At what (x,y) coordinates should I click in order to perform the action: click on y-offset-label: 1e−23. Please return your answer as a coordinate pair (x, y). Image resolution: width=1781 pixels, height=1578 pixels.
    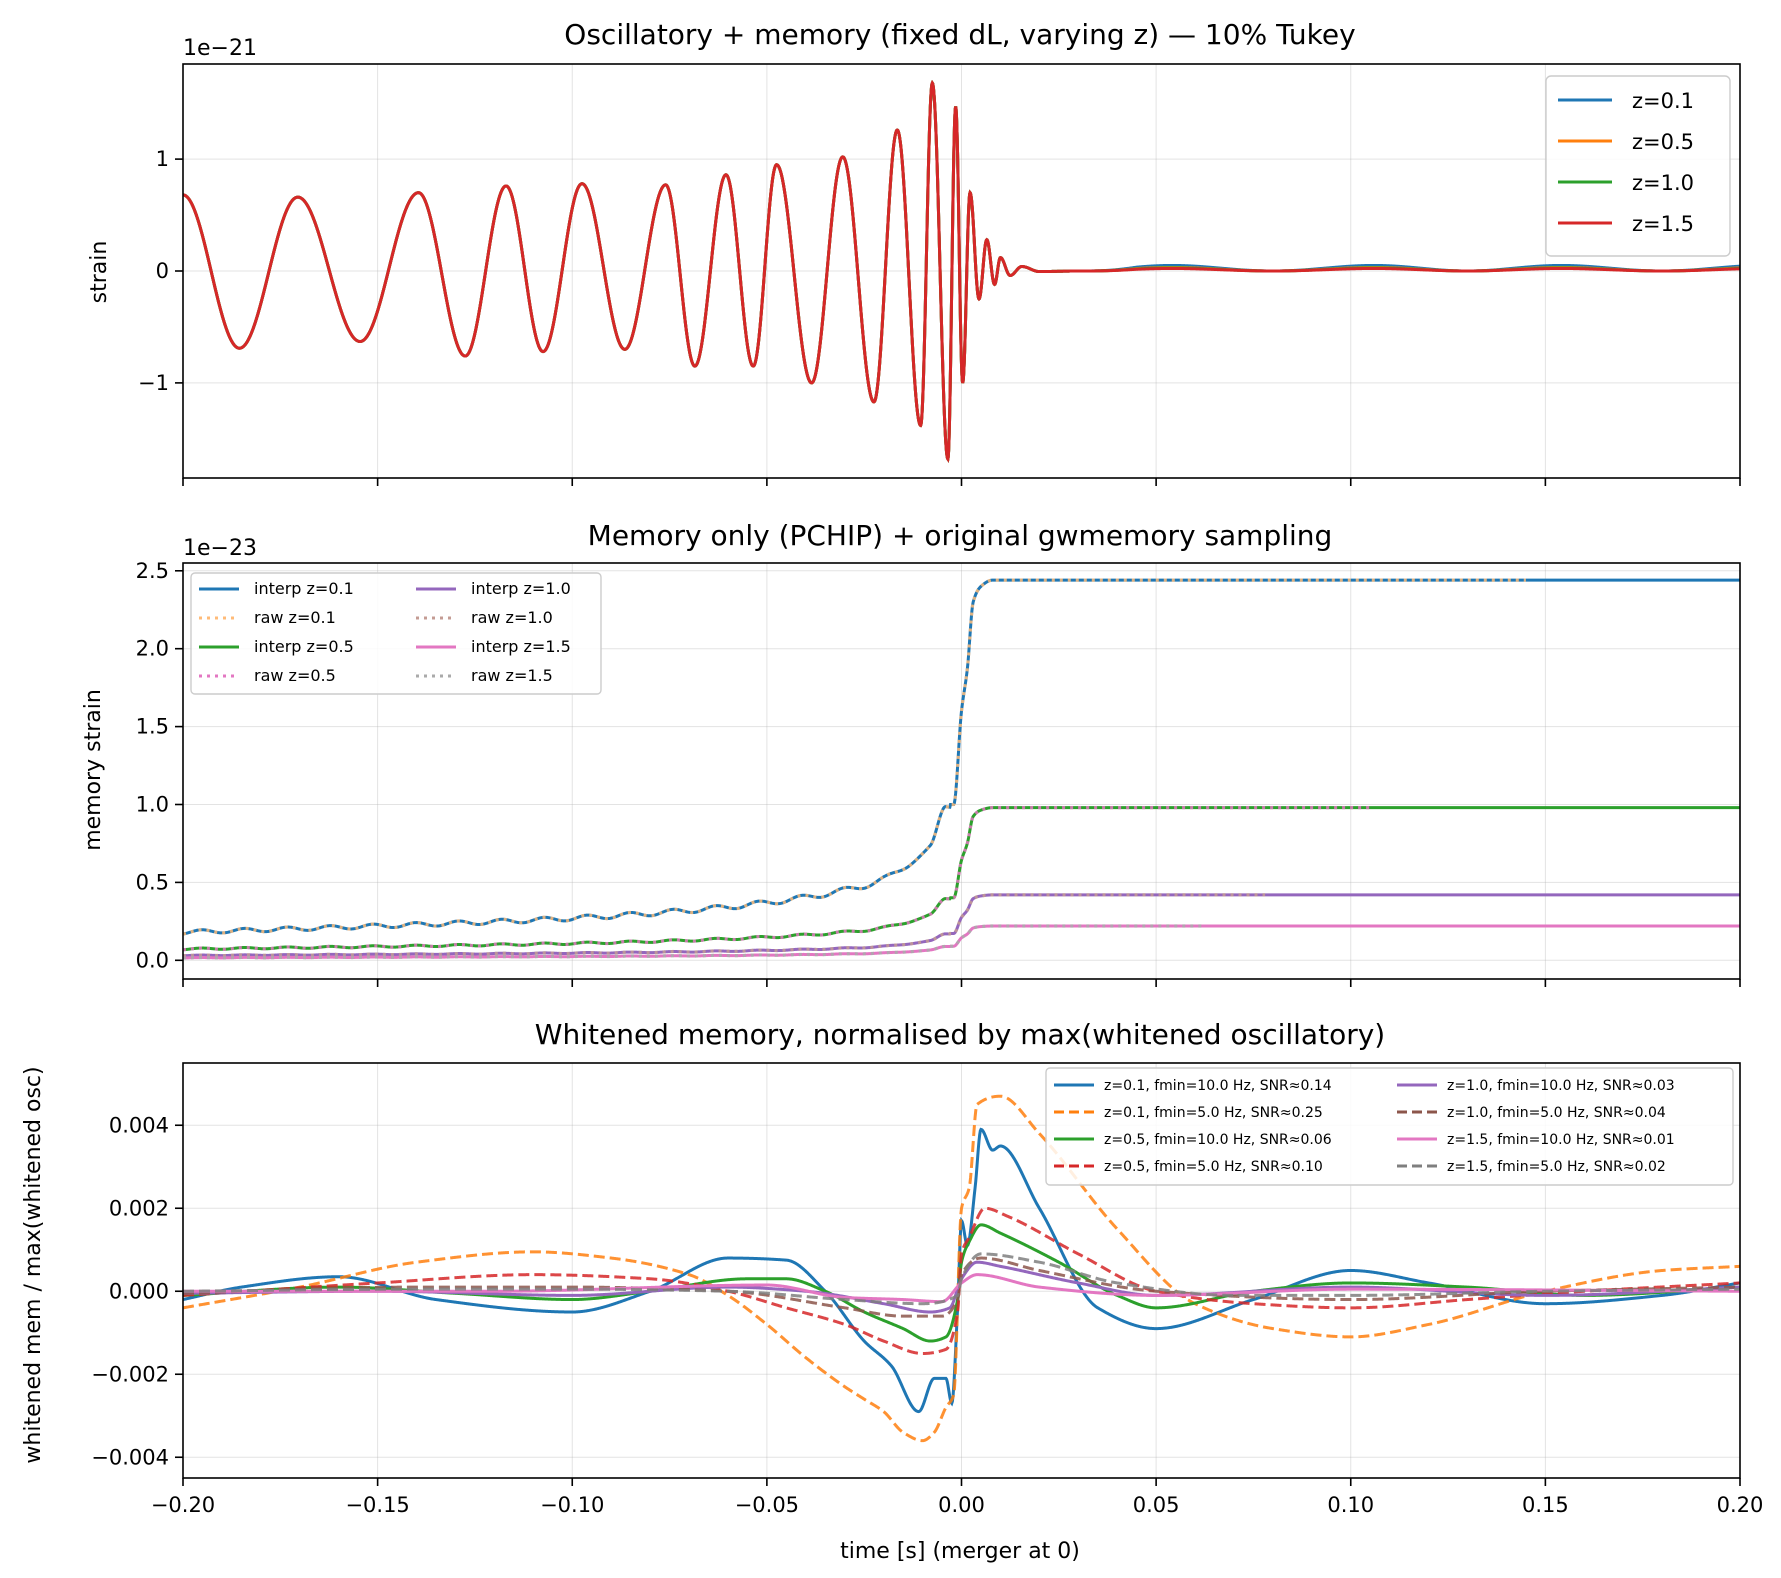
    Looking at the image, I should click on (220, 548).